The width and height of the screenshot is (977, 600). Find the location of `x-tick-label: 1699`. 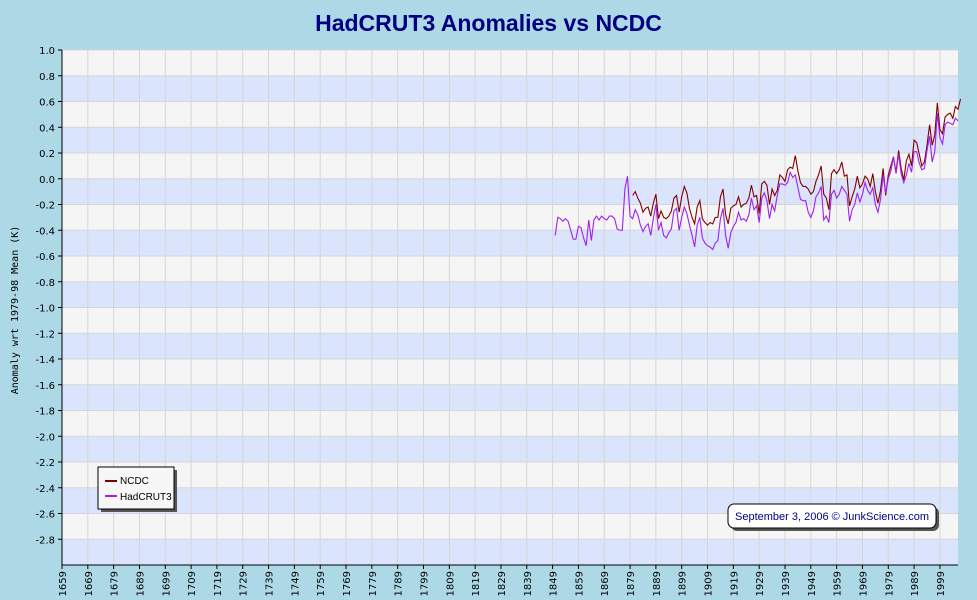

x-tick-label: 1699 is located at coordinates (166, 583).